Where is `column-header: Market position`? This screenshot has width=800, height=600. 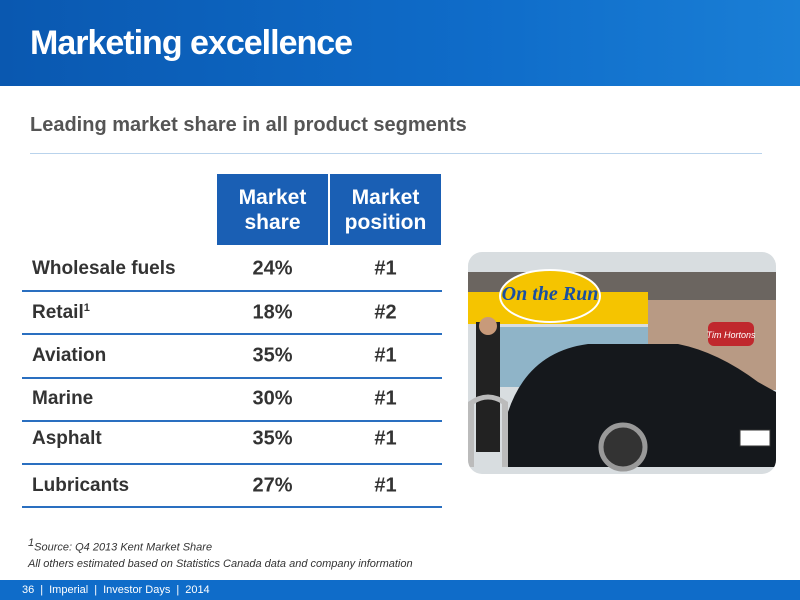 column-header: Market position is located at coordinates (385, 209).